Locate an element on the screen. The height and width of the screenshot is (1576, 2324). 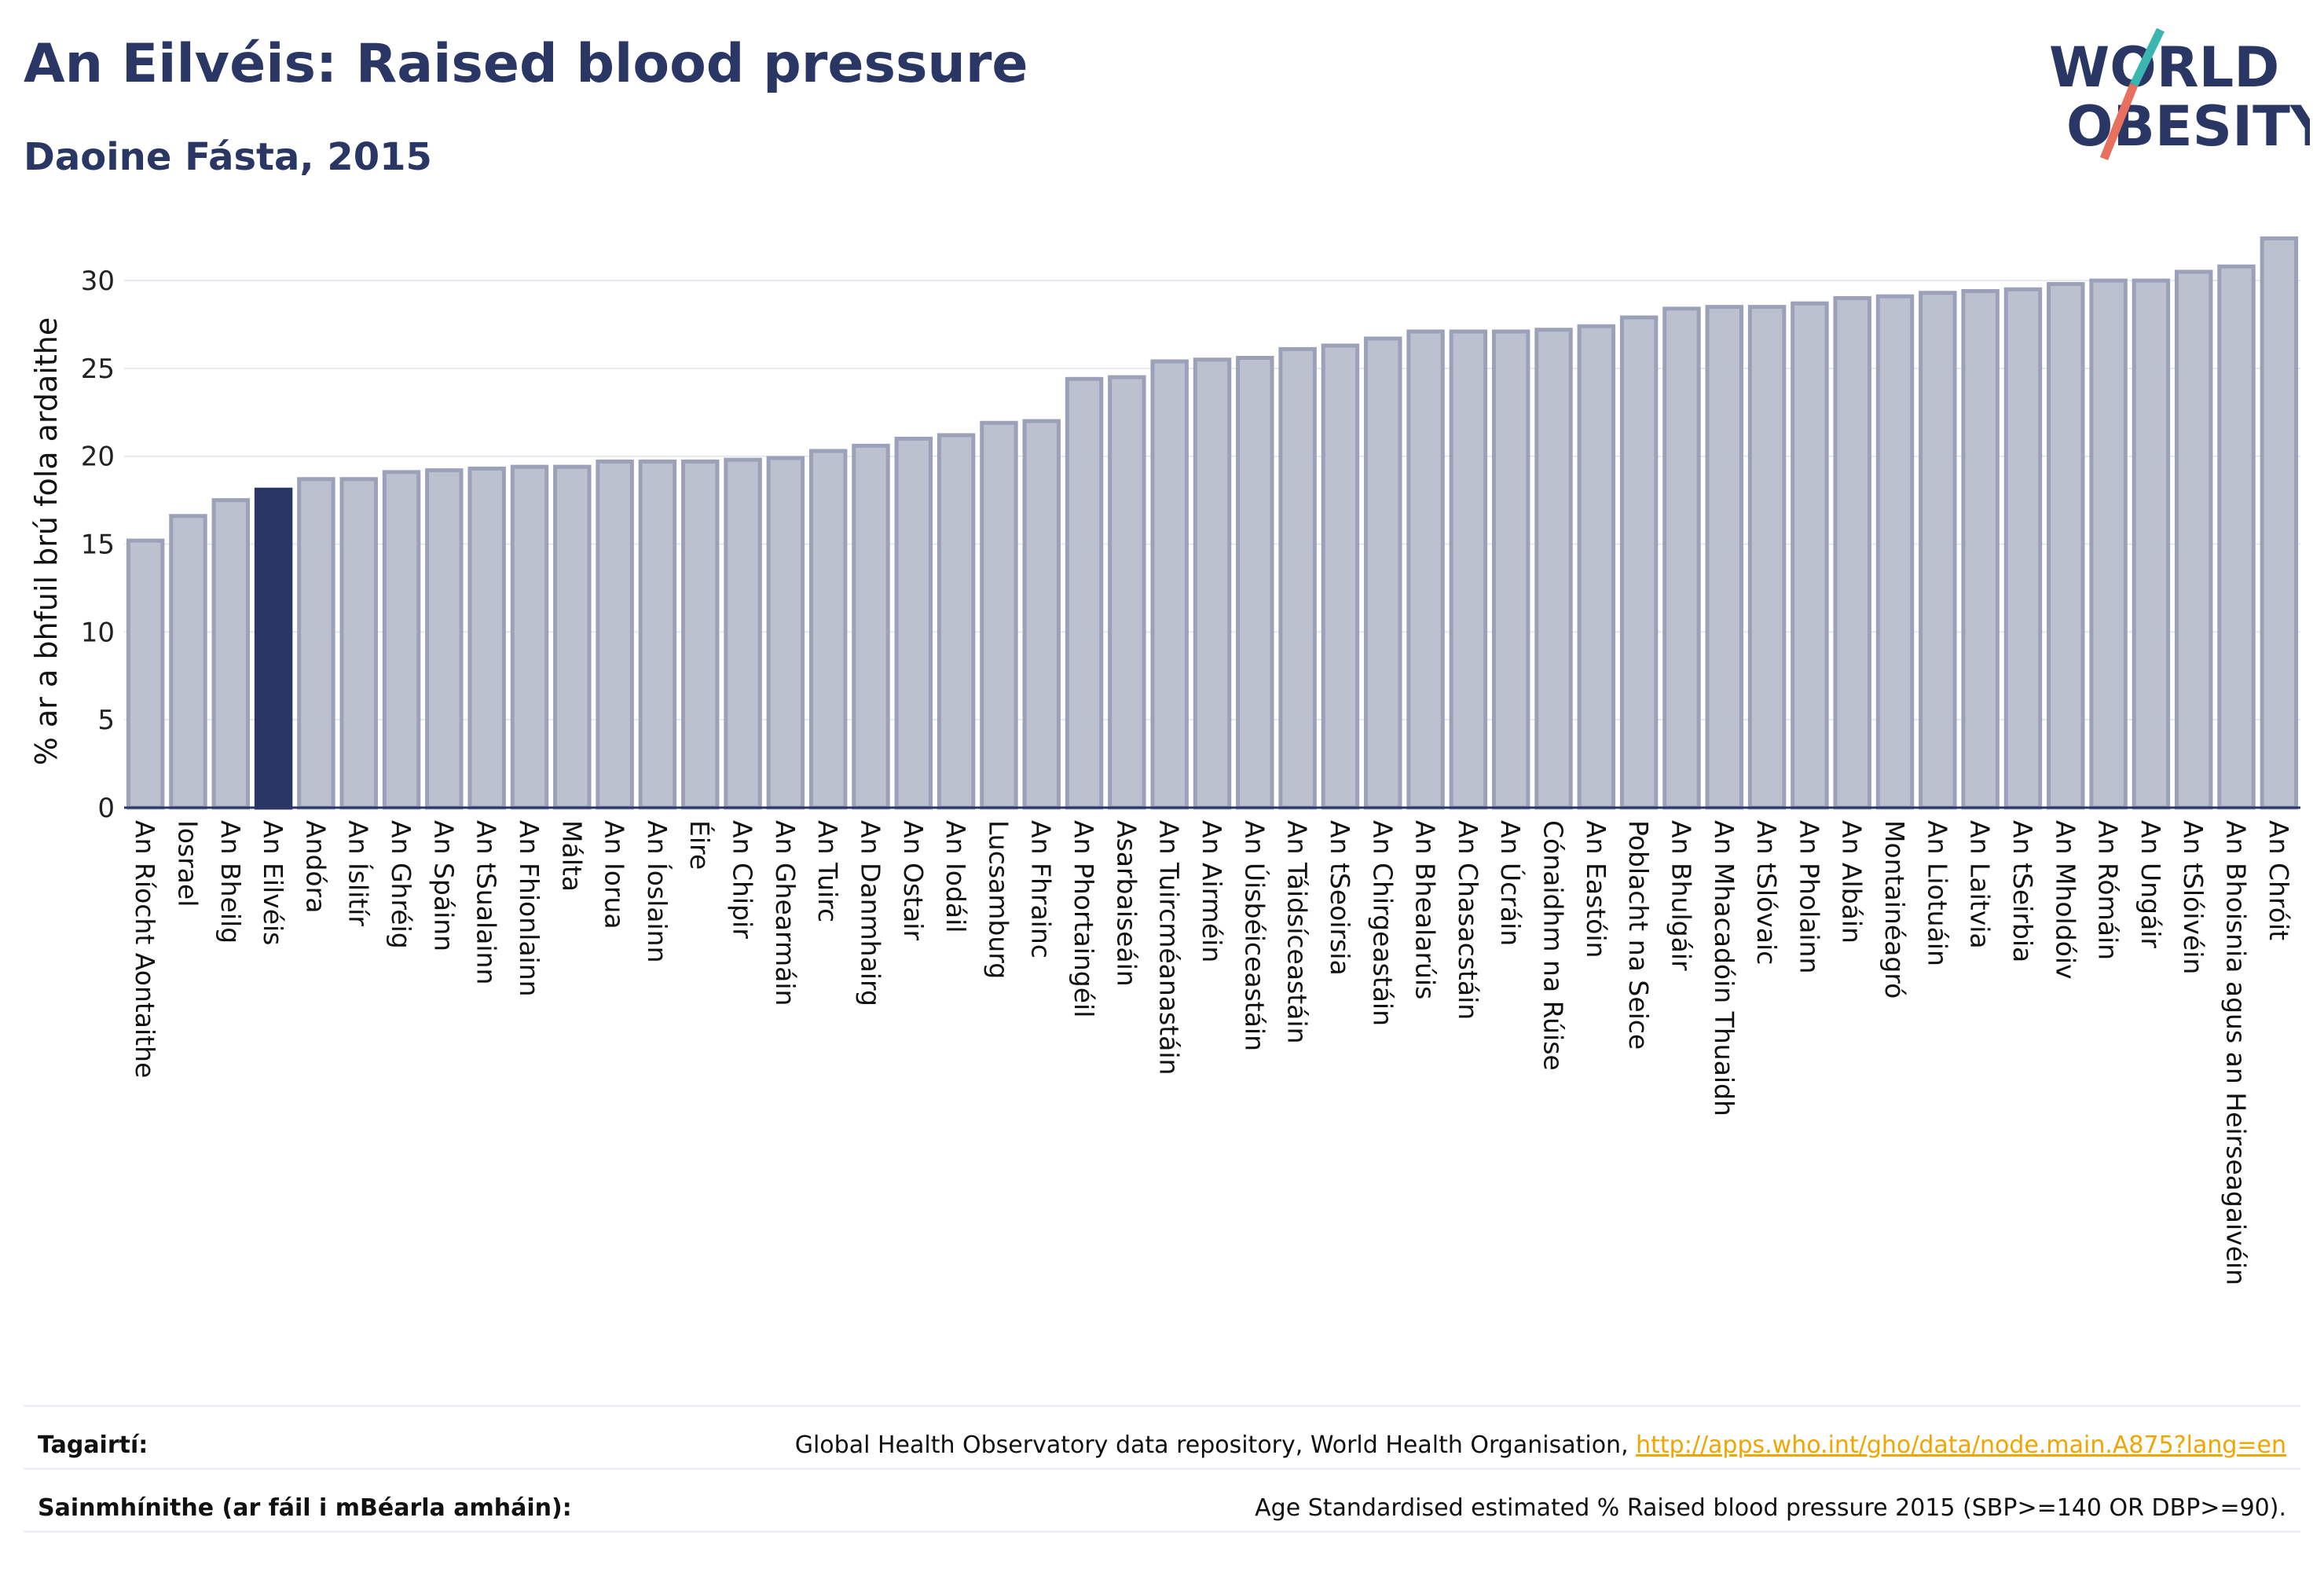
x-tick-label: An Fhrainc is located at coordinates (1041, 889).